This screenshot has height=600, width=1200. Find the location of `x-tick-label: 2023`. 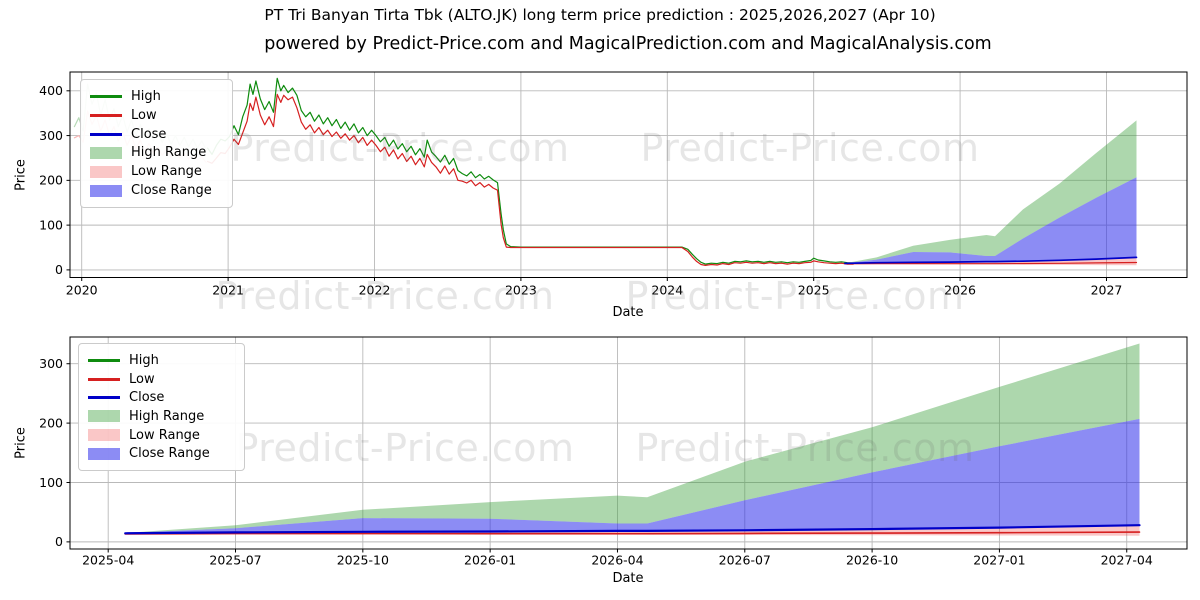

x-tick-label: 2023 is located at coordinates (521, 290).